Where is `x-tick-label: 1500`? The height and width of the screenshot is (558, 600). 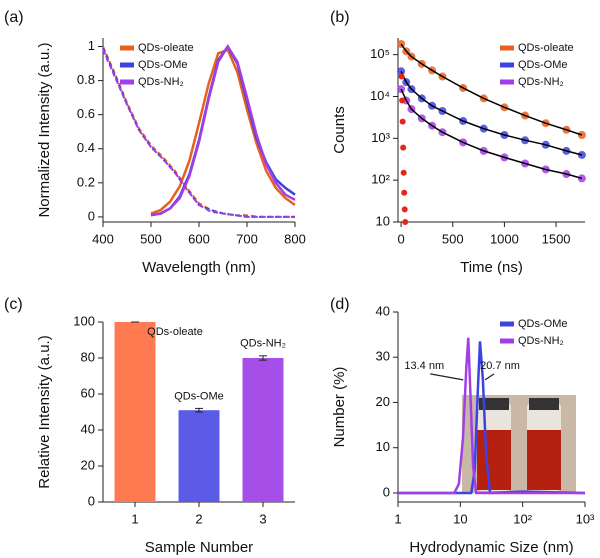
x-tick-label: 1500 is located at coordinates (556, 238).